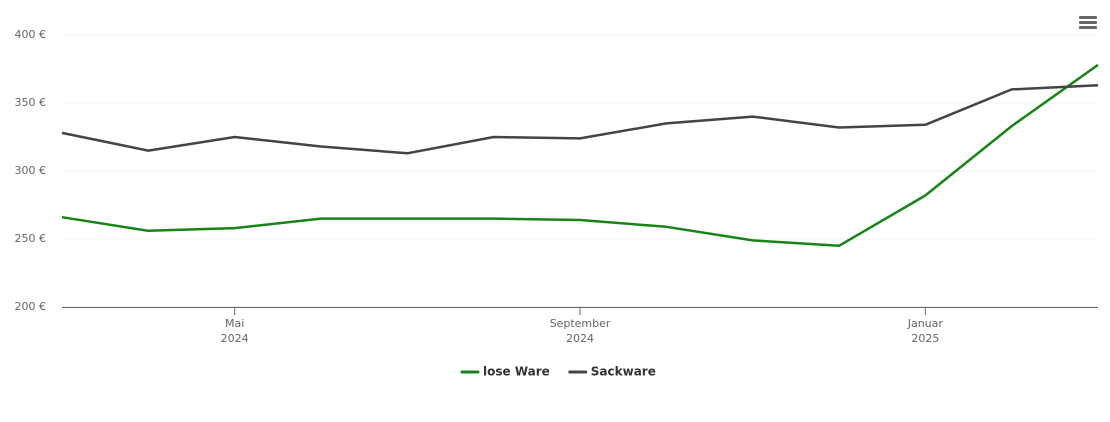 The height and width of the screenshot is (422, 1110). What do you see at coordinates (558, 372) in the screenshot?
I see `legend: lose Ware Sackware` at bounding box center [558, 372].